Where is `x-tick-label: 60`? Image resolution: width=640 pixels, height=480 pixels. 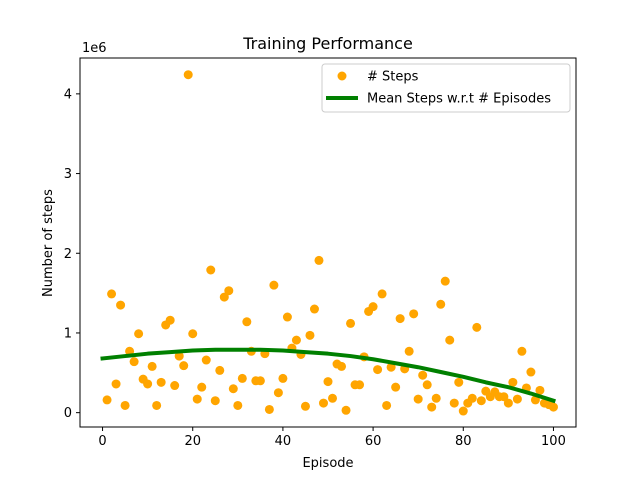
x-tick-label: 60 is located at coordinates (373, 441).